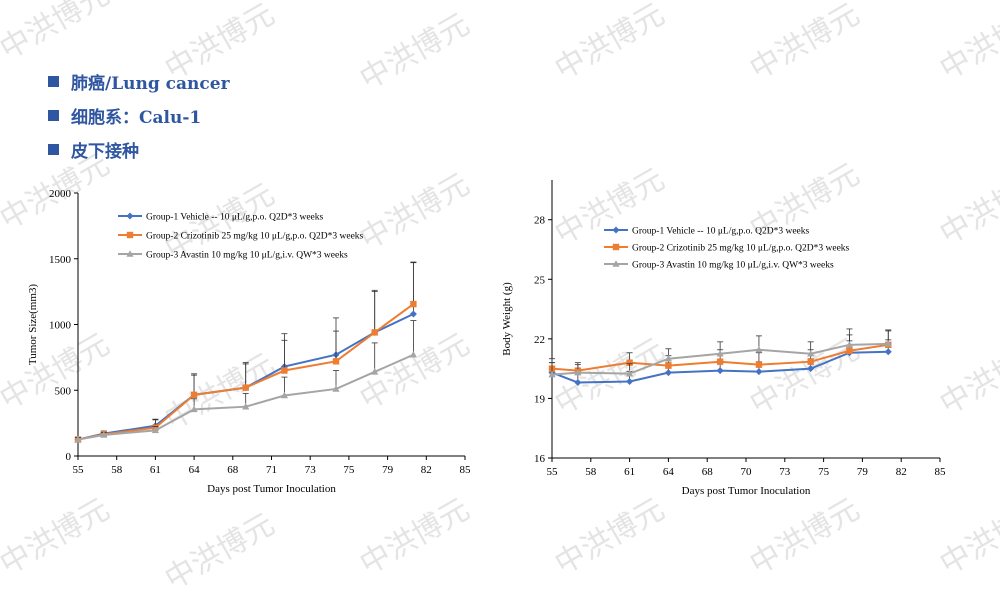  Describe the element at coordinates (540, 459) in the screenshot. I see `y-tick-label: 16` at that location.